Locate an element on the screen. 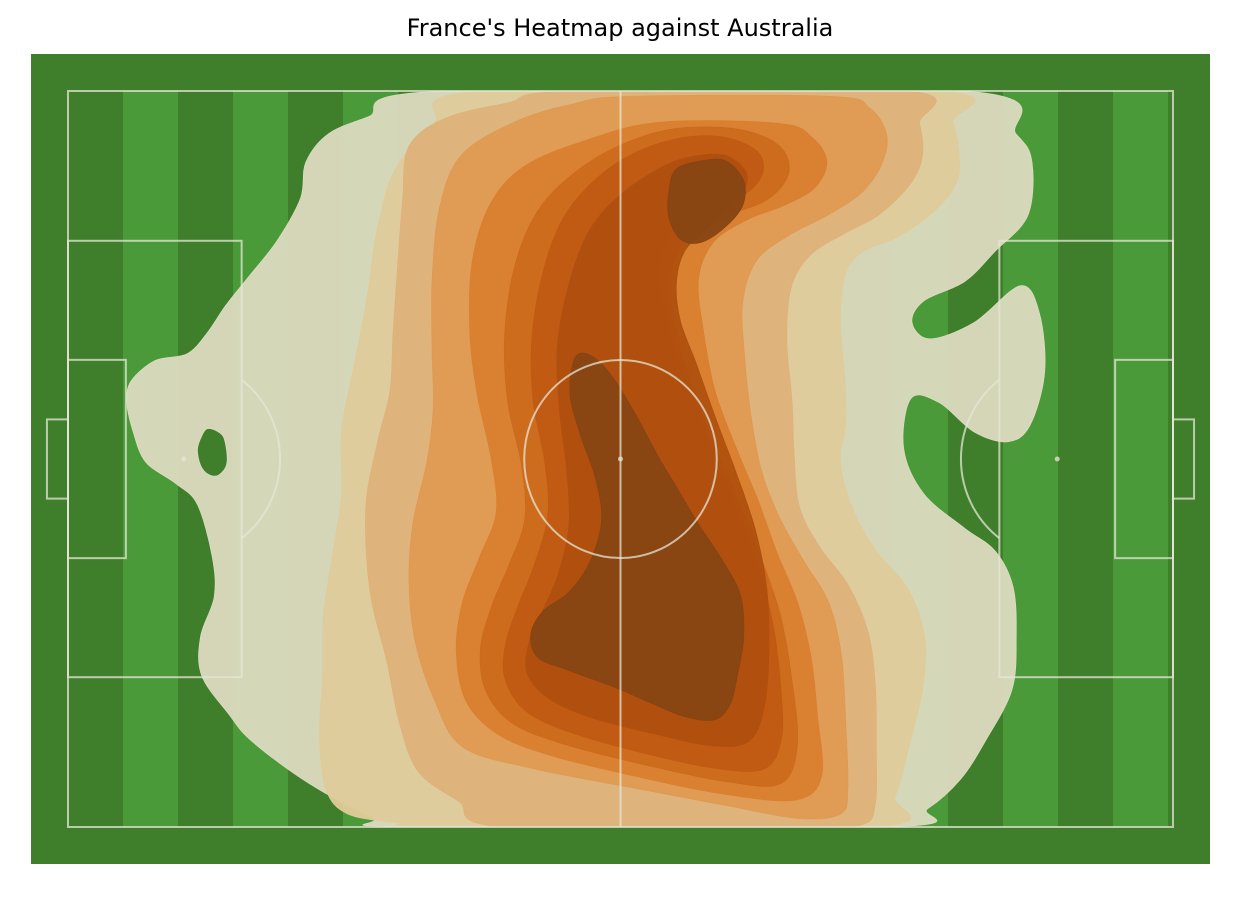  centre-spot is located at coordinates (620, 459).